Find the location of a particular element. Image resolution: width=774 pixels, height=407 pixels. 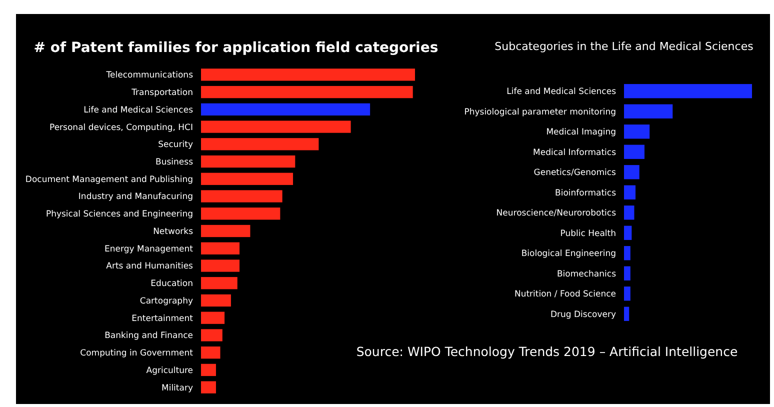

y-tick-label: Genetics/Genomics is located at coordinates (575, 173).